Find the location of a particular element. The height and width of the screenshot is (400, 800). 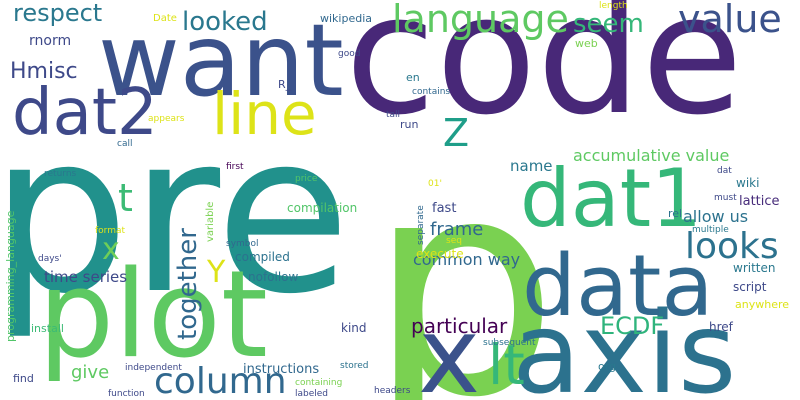

word-wiki: wiki is located at coordinates (747, 183).